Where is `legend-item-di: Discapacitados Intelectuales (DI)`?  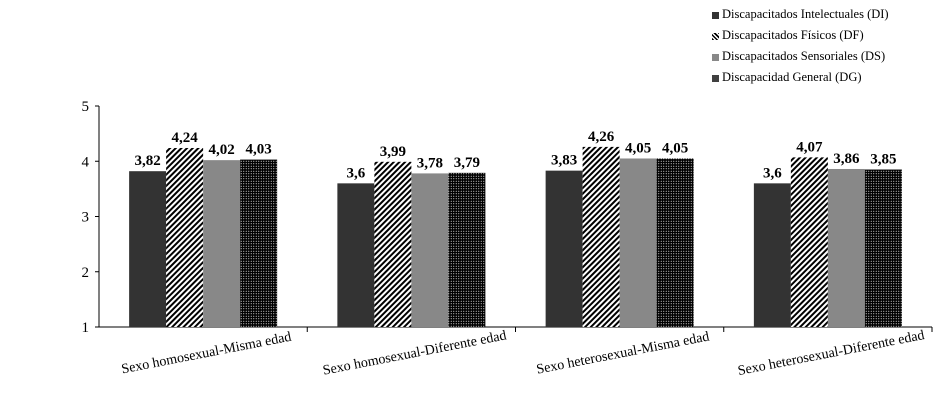 legend-item-di: Discapacitados Intelectuales (DI) is located at coordinates (800, 14).